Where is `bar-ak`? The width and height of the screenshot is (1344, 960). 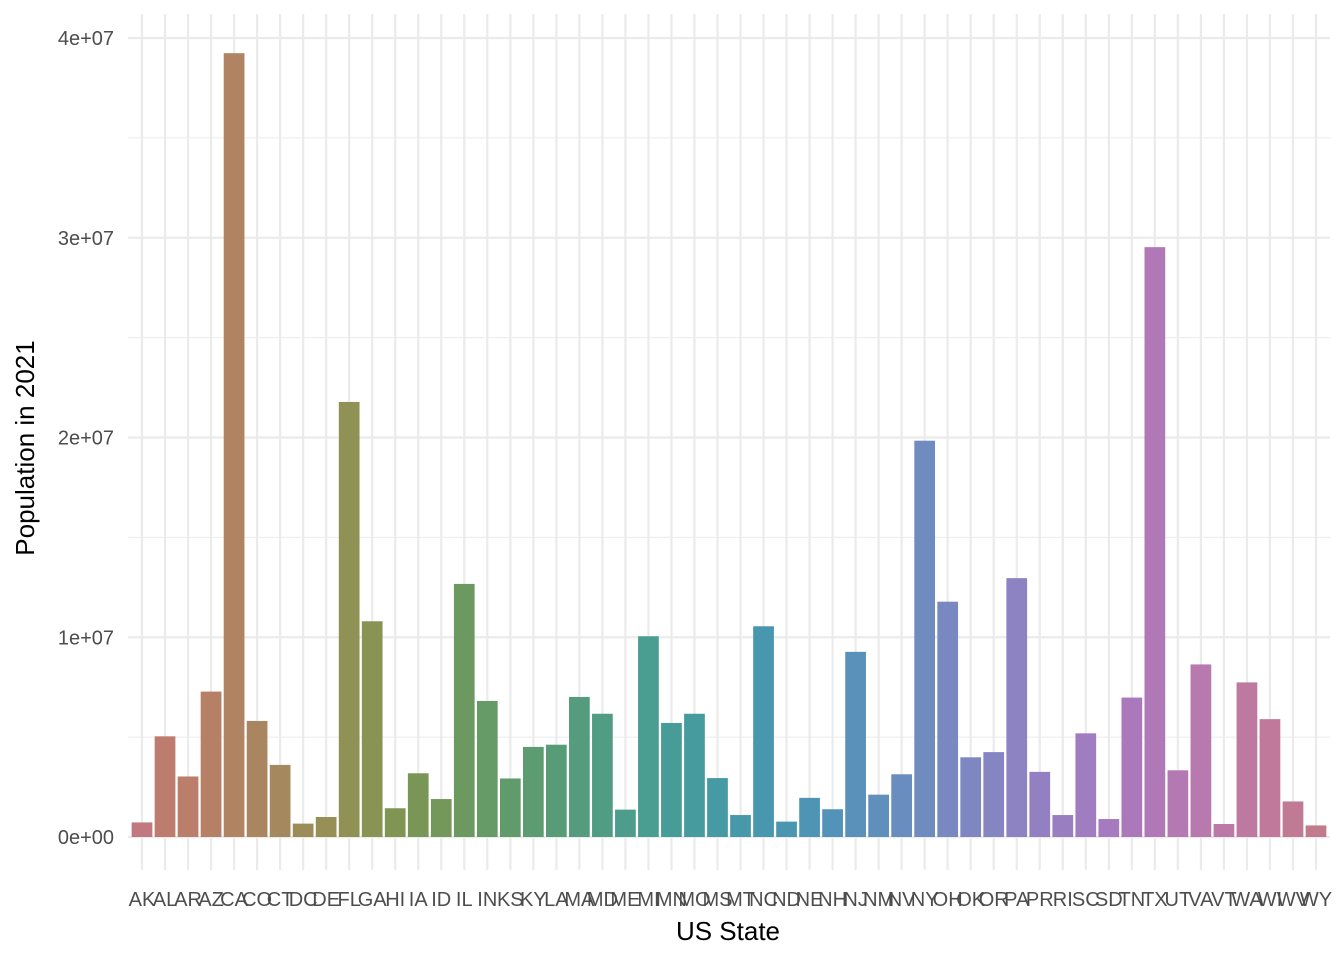
bar-ak is located at coordinates (142, 829).